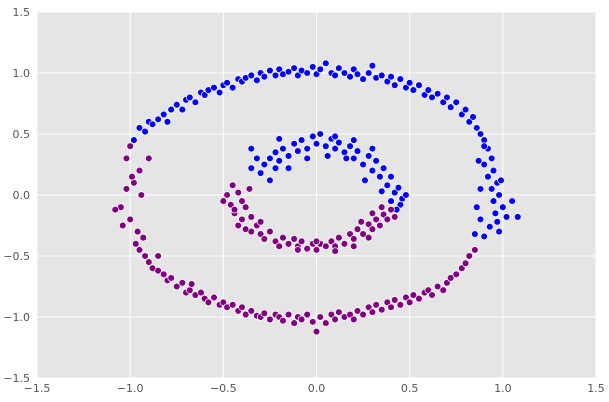  What do you see at coordinates (22, 12) in the screenshot?
I see `y-tick-label: 1.5` at bounding box center [22, 12].